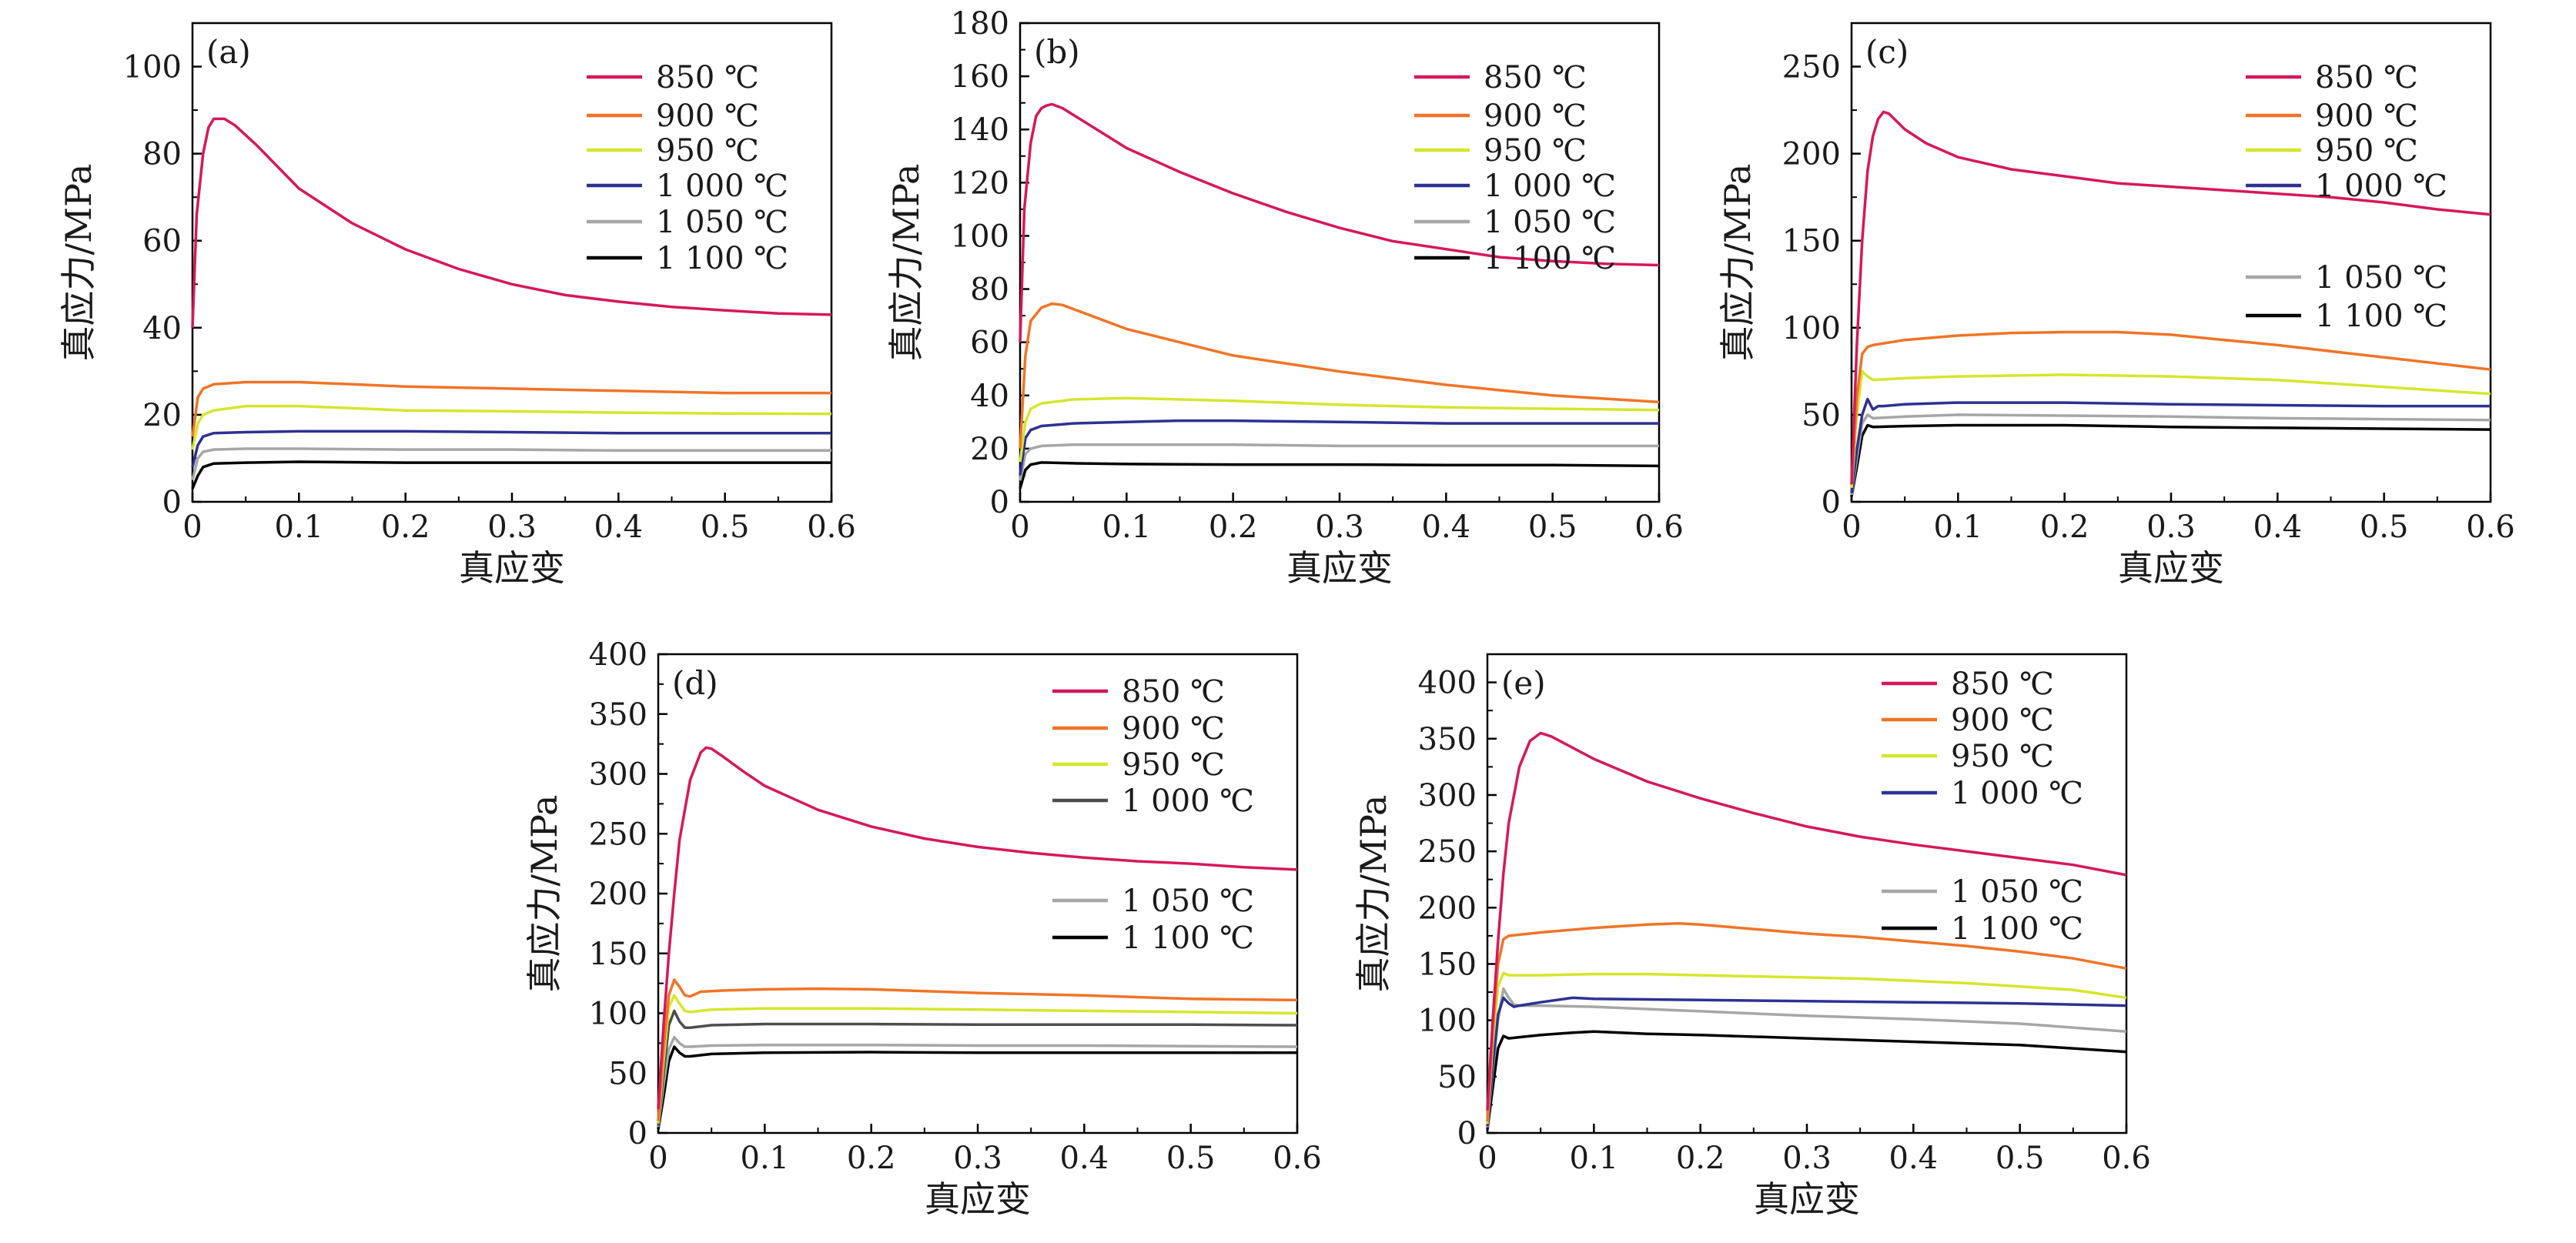 Image resolution: width=2576 pixels, height=1243 pixels. I want to click on y-tick-label: 140, so click(980, 130).